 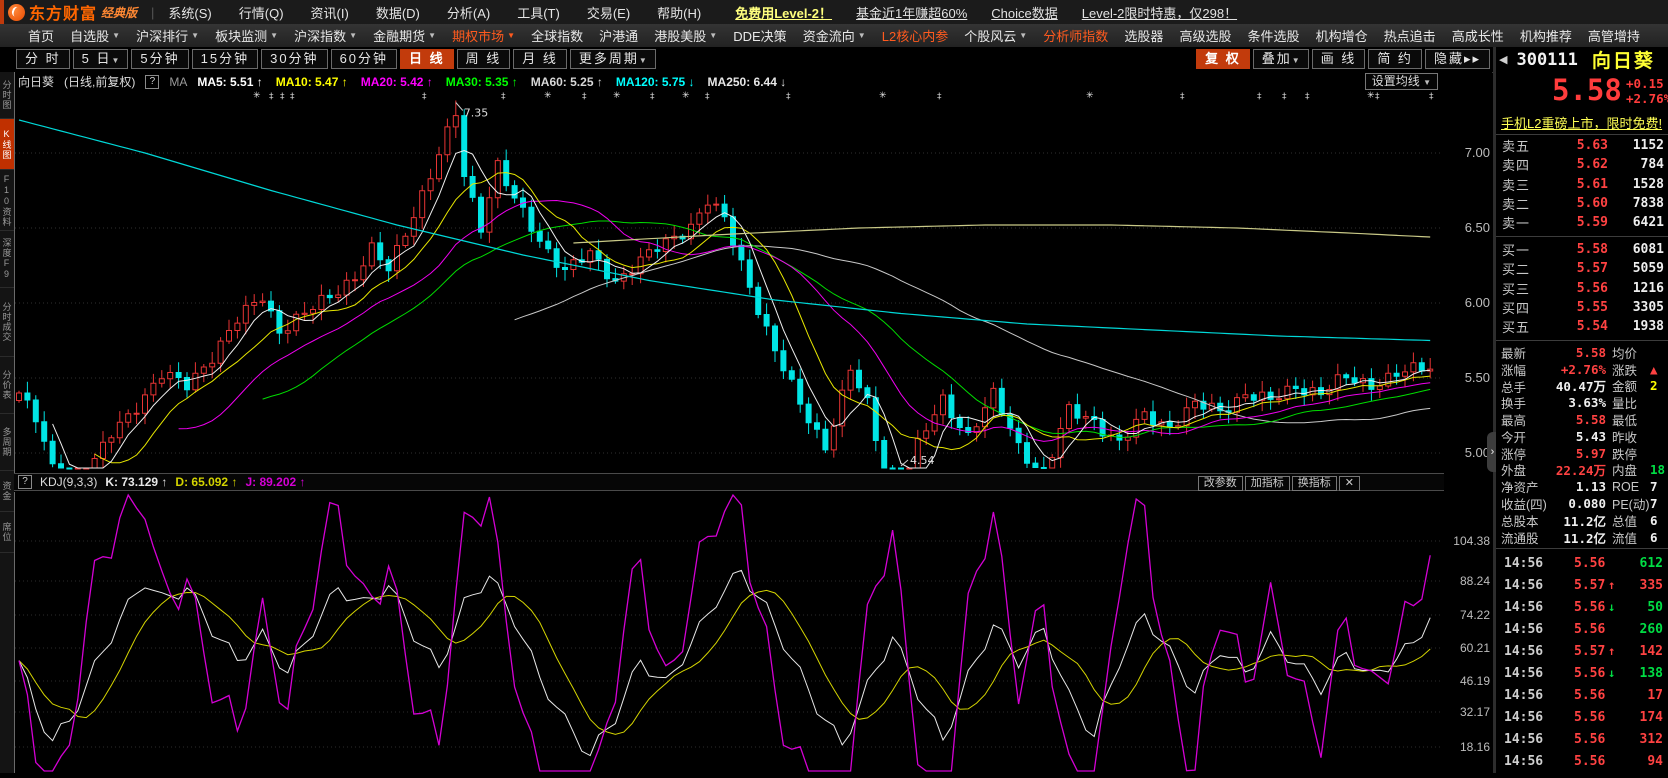 What do you see at coordinates (294, 59) in the screenshot?
I see `timeframe-button: 30分钟` at bounding box center [294, 59].